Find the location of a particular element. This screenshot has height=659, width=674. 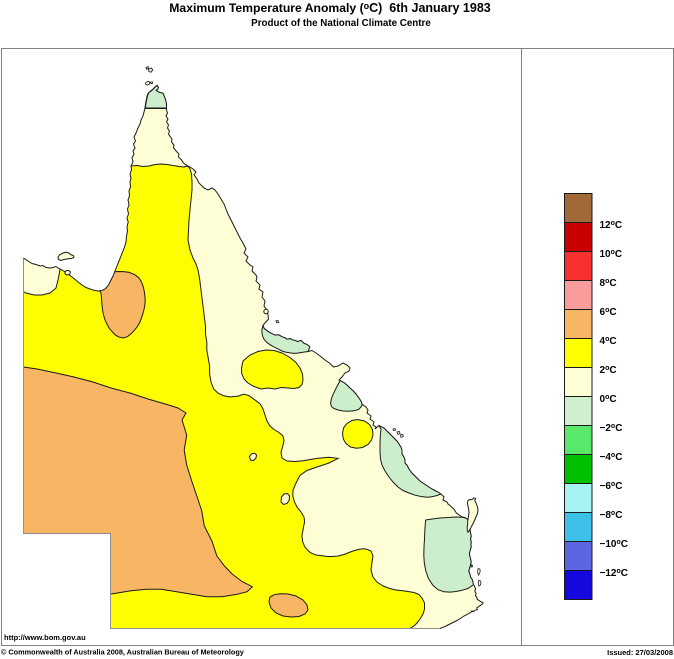

svg-text: 0oC is located at coordinates (608, 399).